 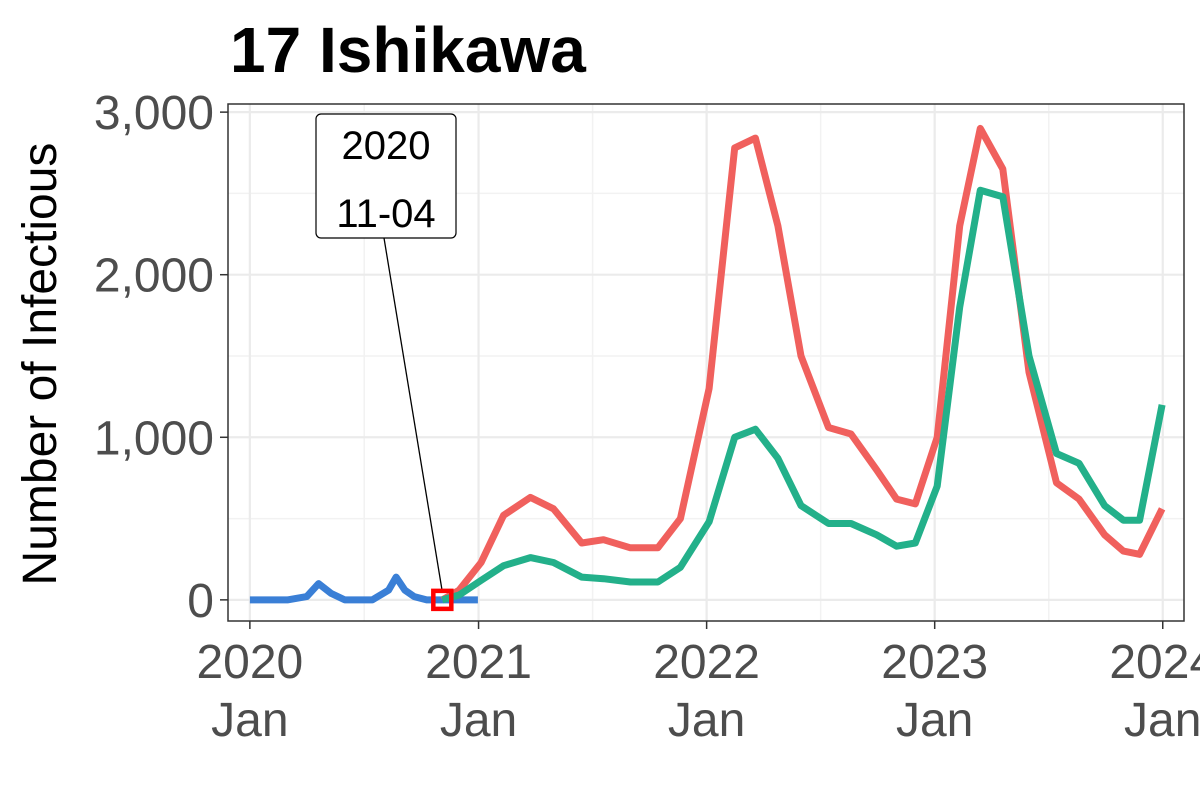 What do you see at coordinates (413, 414) in the screenshot?
I see `annotation-leader-line` at bounding box center [413, 414].